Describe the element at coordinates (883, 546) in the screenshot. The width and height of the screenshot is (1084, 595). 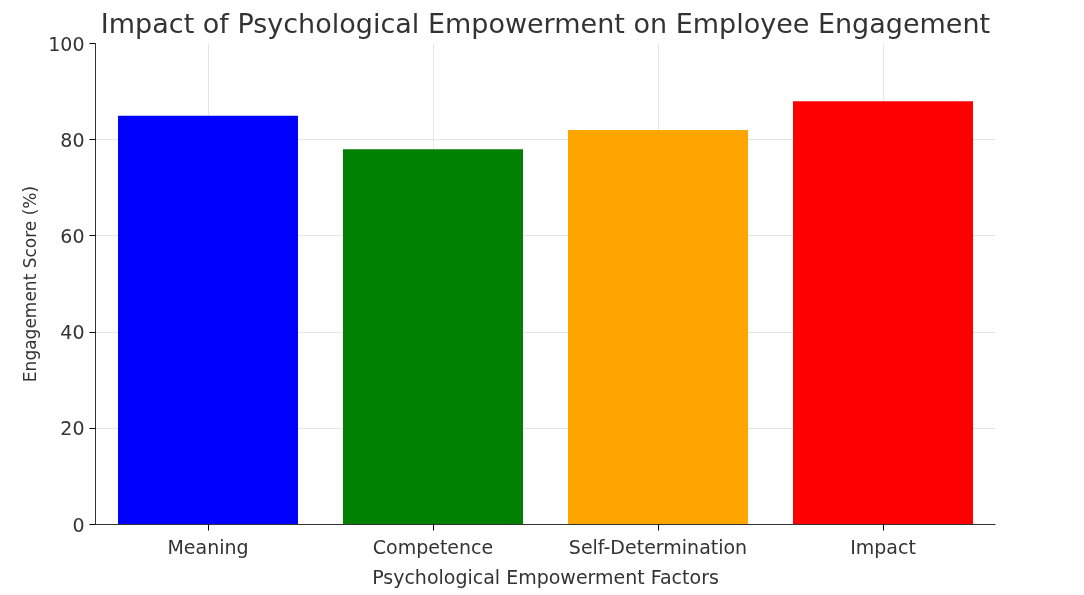
I see `x-tick-label: Impact` at that location.